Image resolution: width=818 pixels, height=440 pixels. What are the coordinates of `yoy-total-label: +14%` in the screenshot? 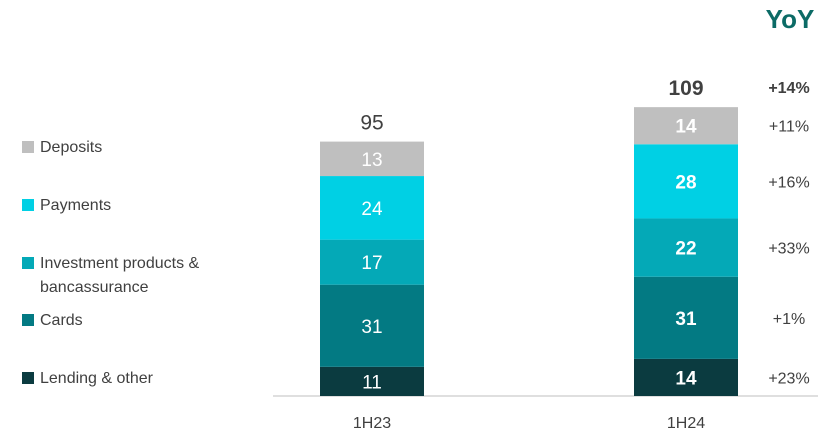 It's located at (788, 88).